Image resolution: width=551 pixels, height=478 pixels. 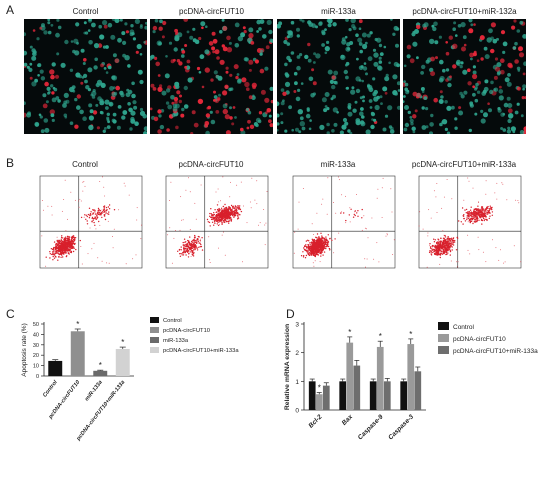 I want to click on flow-events, so click(x=344, y=222).